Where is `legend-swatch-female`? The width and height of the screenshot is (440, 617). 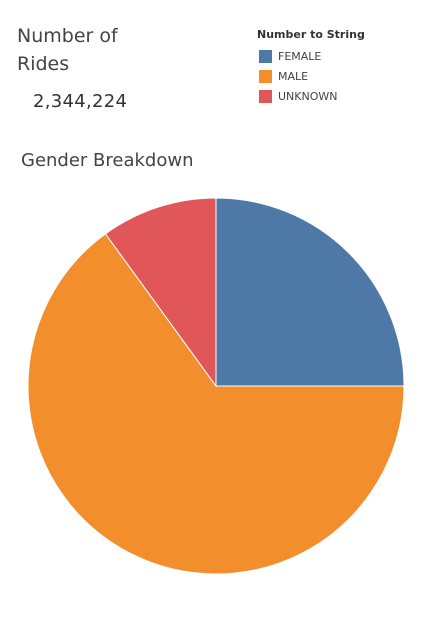 legend-swatch-female is located at coordinates (265, 56).